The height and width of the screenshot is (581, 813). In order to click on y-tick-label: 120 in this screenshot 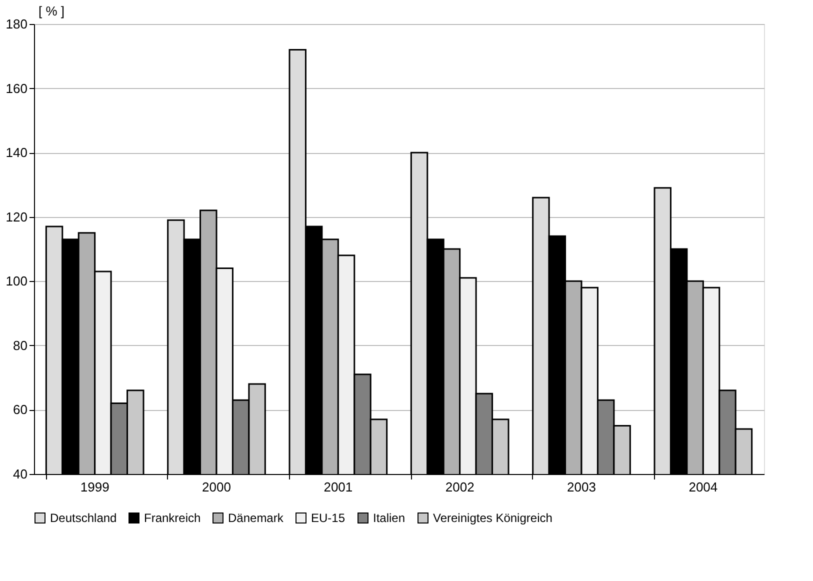, I will do `click(17, 216)`.